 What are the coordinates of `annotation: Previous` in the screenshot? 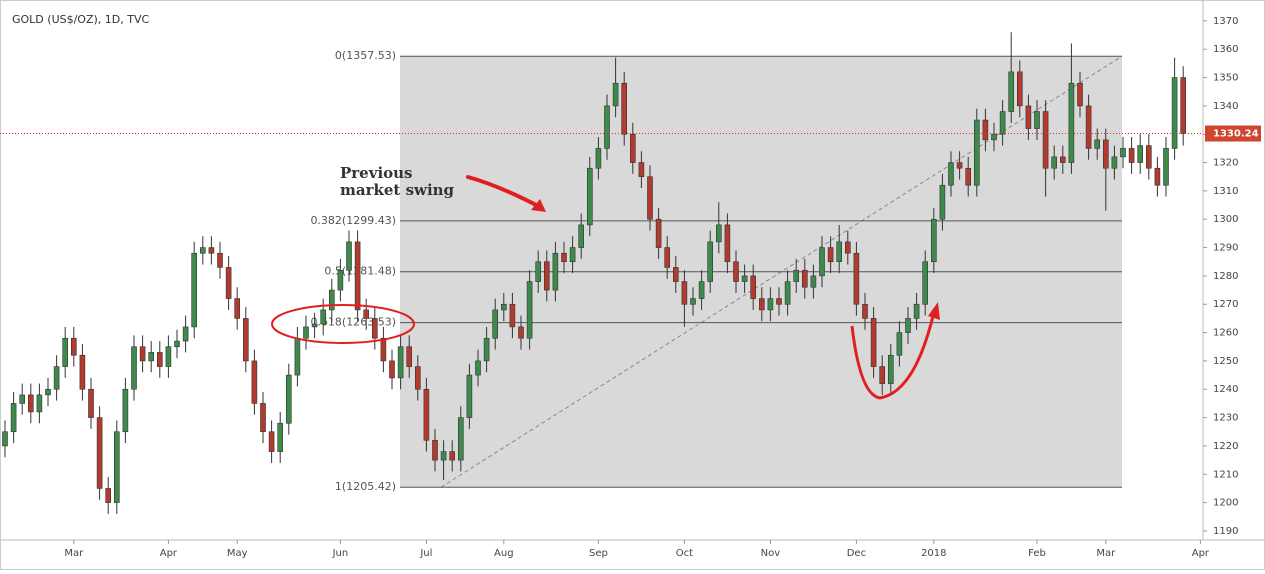 It's located at (376, 173).